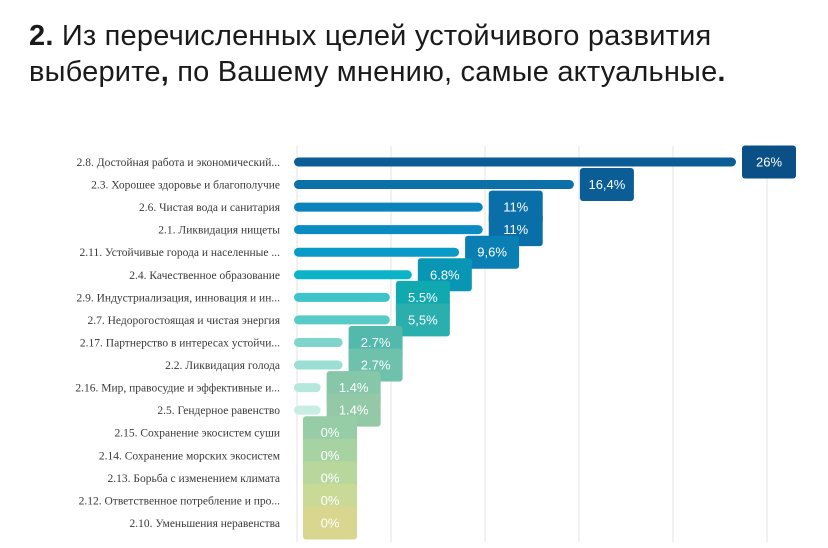  I want to click on value-label: 16,4%, so click(606, 184).